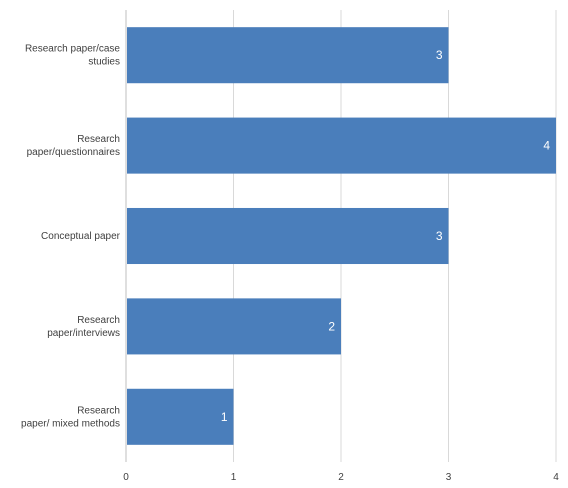 Image resolution: width=568 pixels, height=488 pixels. What do you see at coordinates (556, 477) in the screenshot?
I see `x-tick-label-4: 4` at bounding box center [556, 477].